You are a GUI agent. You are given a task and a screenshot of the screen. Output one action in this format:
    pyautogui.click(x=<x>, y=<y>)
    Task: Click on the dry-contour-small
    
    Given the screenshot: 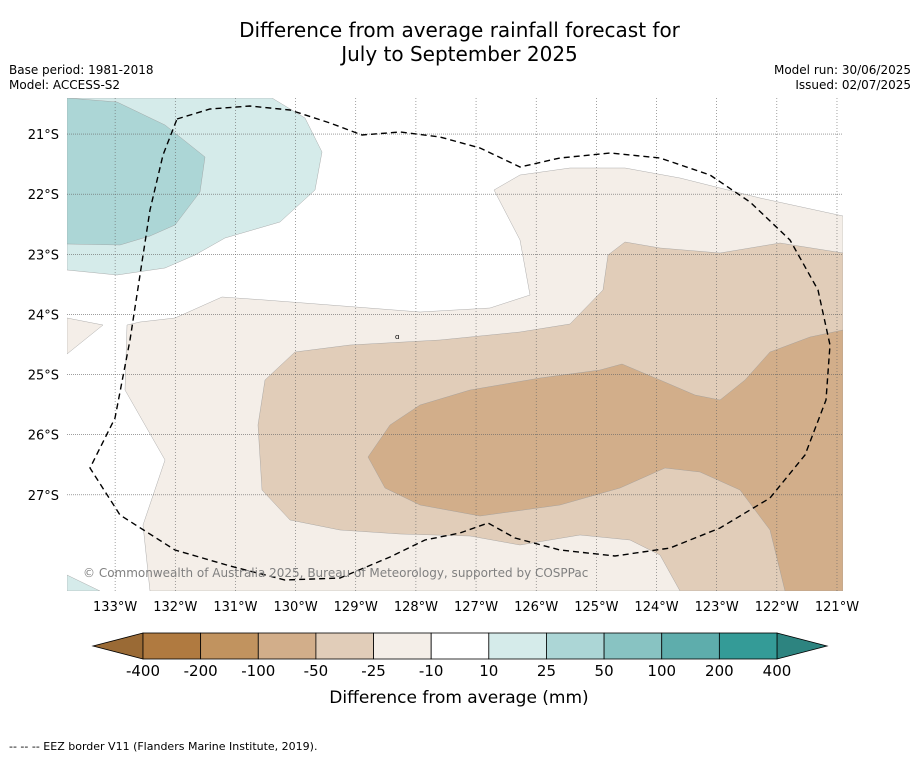 What is the action you would take?
    pyautogui.click(x=85, y=336)
    